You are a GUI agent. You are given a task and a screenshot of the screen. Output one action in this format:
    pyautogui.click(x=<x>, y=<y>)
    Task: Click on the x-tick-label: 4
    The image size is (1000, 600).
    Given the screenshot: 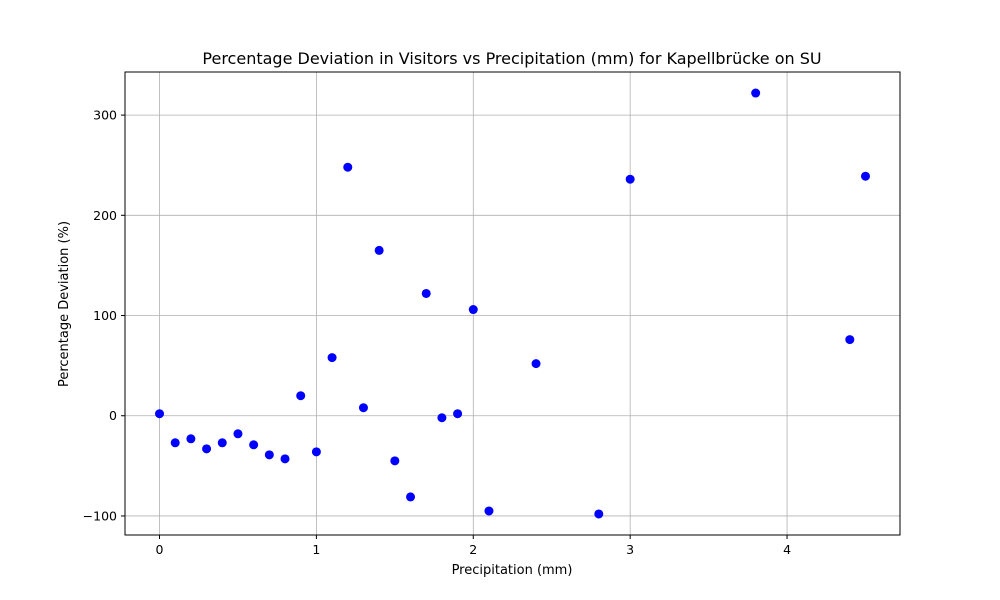 What is the action you would take?
    pyautogui.click(x=787, y=549)
    